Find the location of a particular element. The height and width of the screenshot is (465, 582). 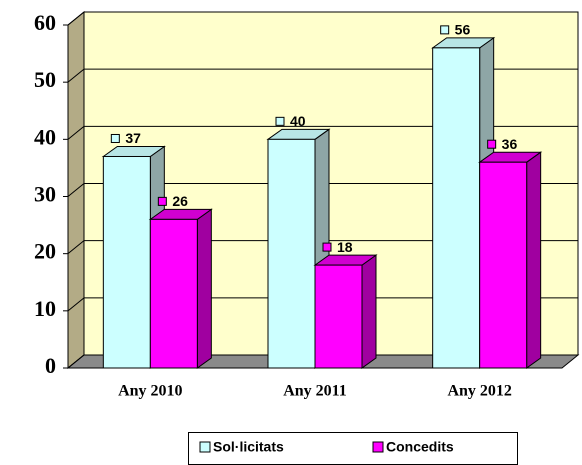

y-tick-label: 0 is located at coordinates (50, 365).